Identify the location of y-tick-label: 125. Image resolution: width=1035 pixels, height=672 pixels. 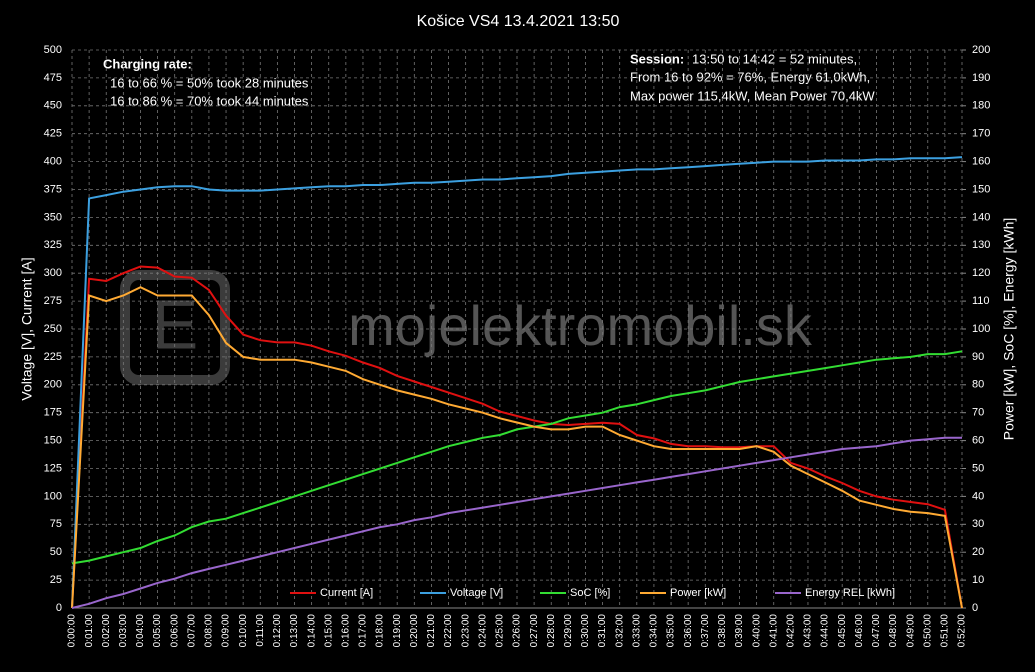
(53, 468).